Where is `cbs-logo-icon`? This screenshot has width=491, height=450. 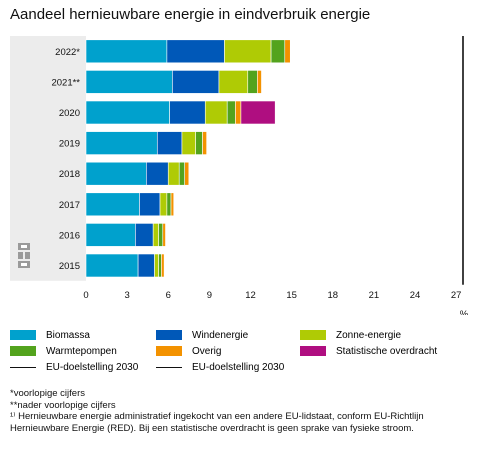
cbs-logo-icon is located at coordinates (24, 255).